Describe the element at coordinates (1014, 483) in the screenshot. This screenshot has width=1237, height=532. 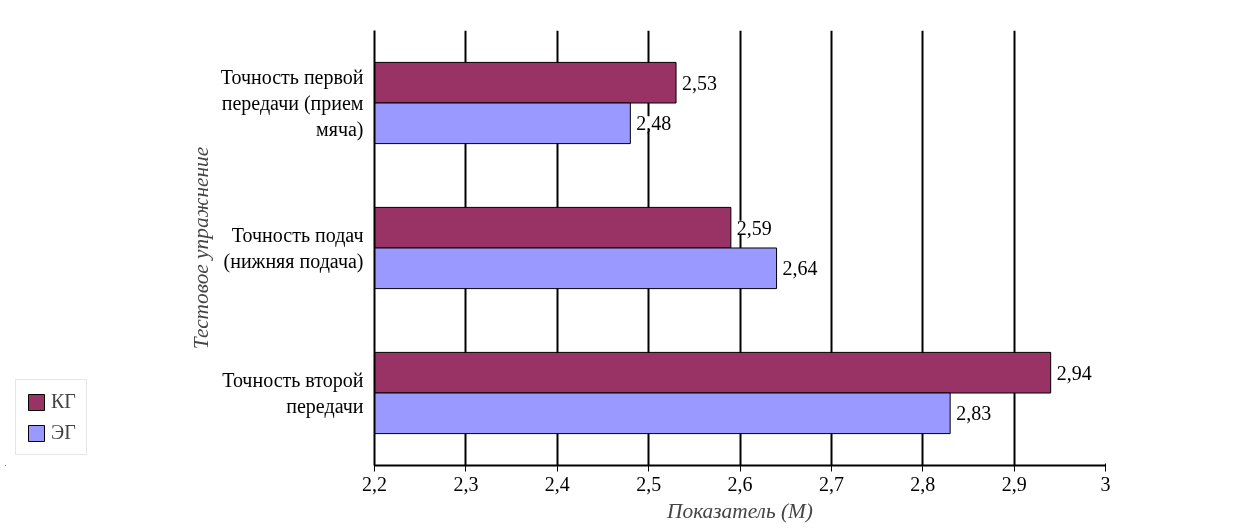
I see `x-tick-label: 2,9` at that location.